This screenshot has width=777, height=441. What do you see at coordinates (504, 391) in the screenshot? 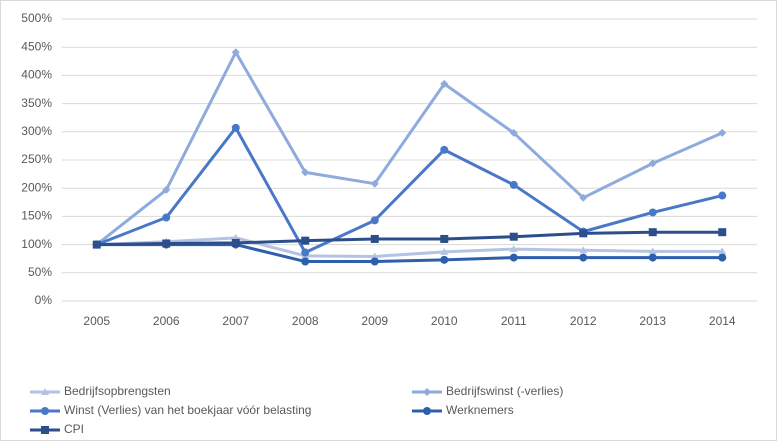
I see `legend-label: Bedrijfswinst (-verlies)` at bounding box center [504, 391].